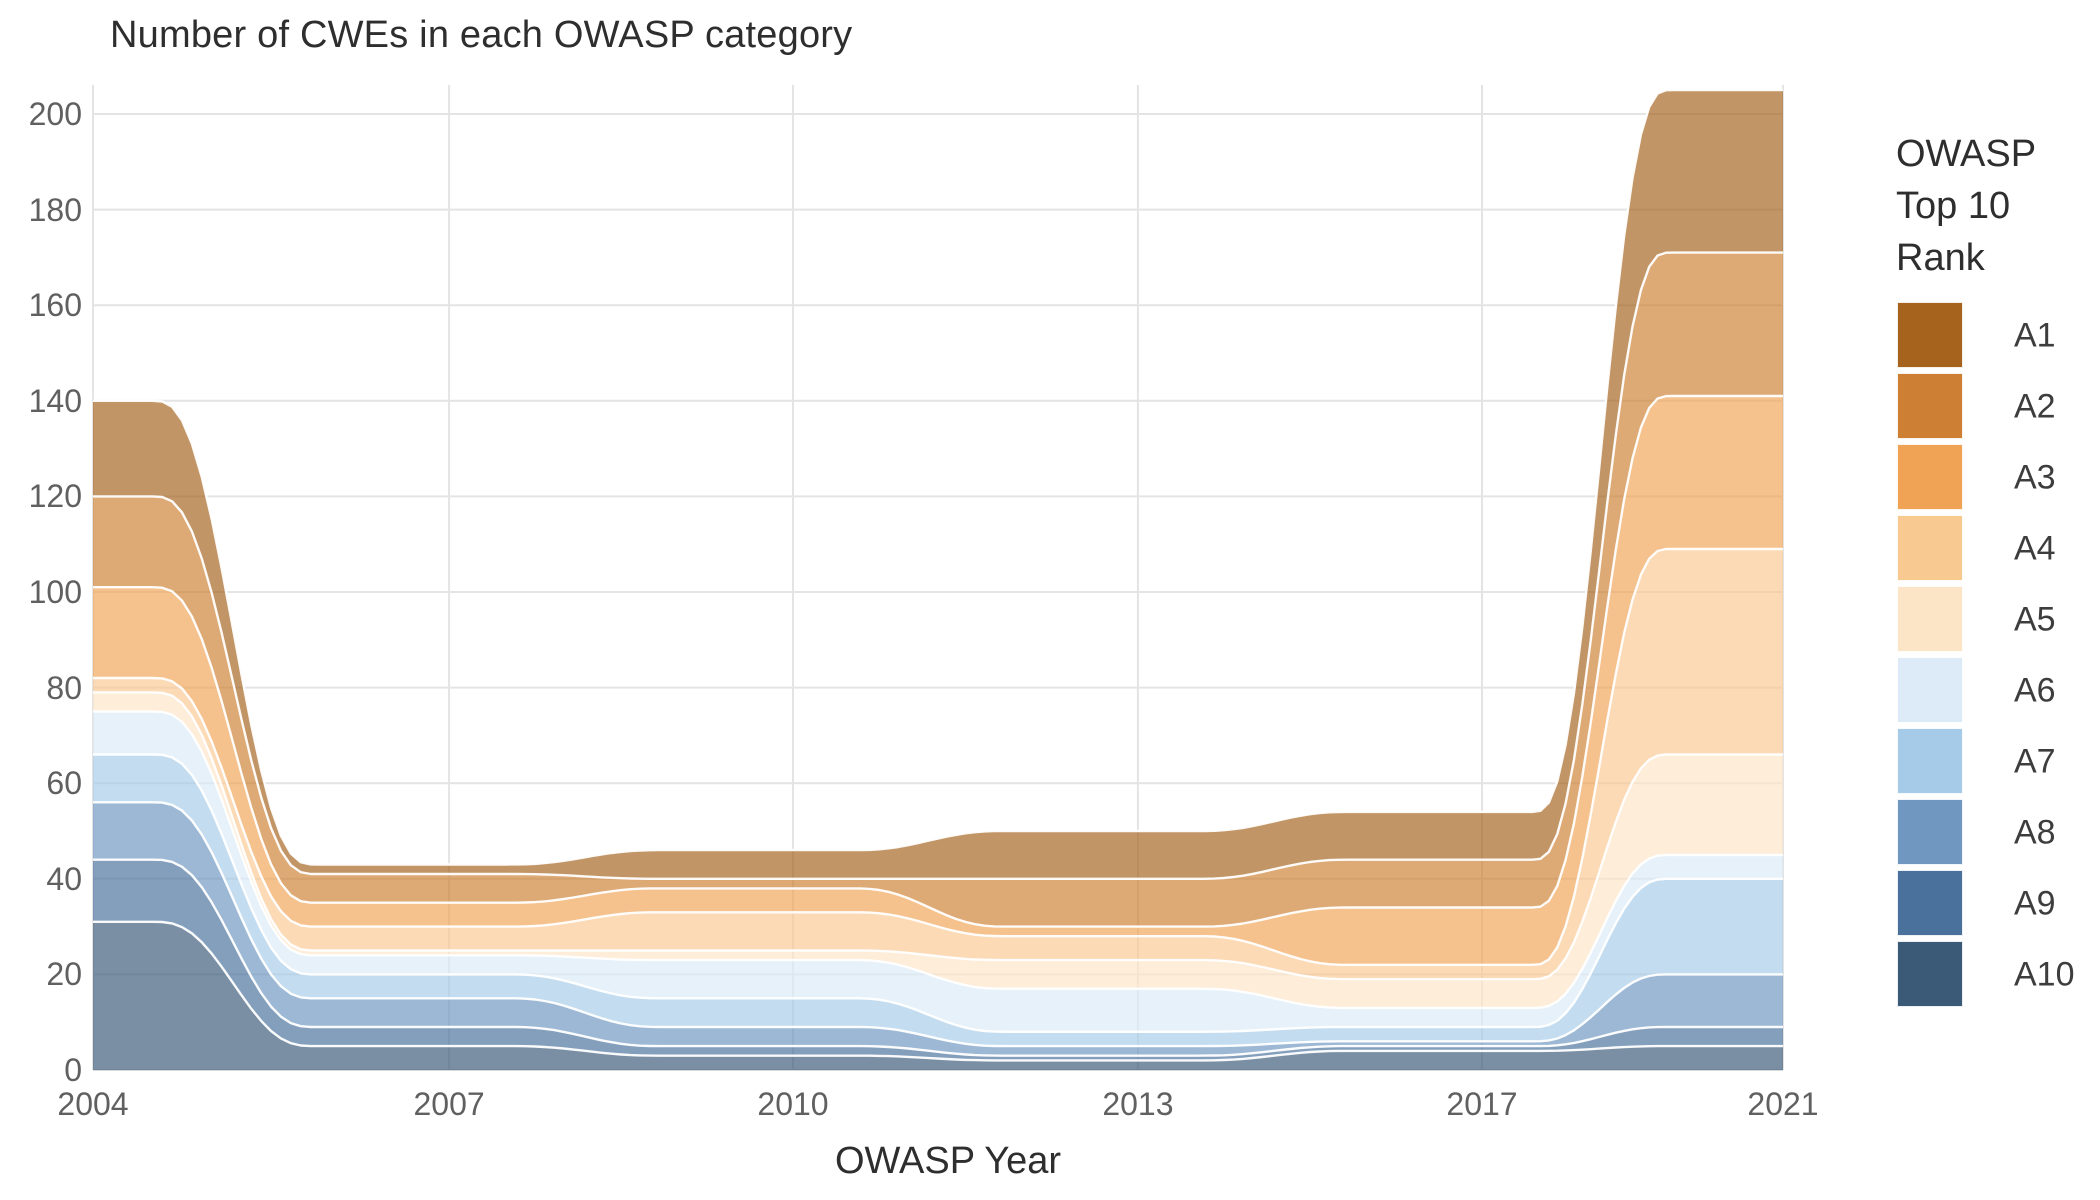 This screenshot has width=2100, height=1200. Describe the element at coordinates (2035, 690) in the screenshot. I see `legend-item-label: A6` at that location.